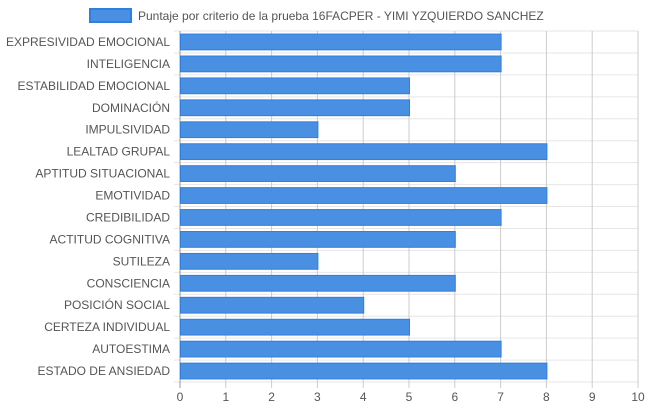  I want to click on x-tick-label: 3, so click(317, 397).